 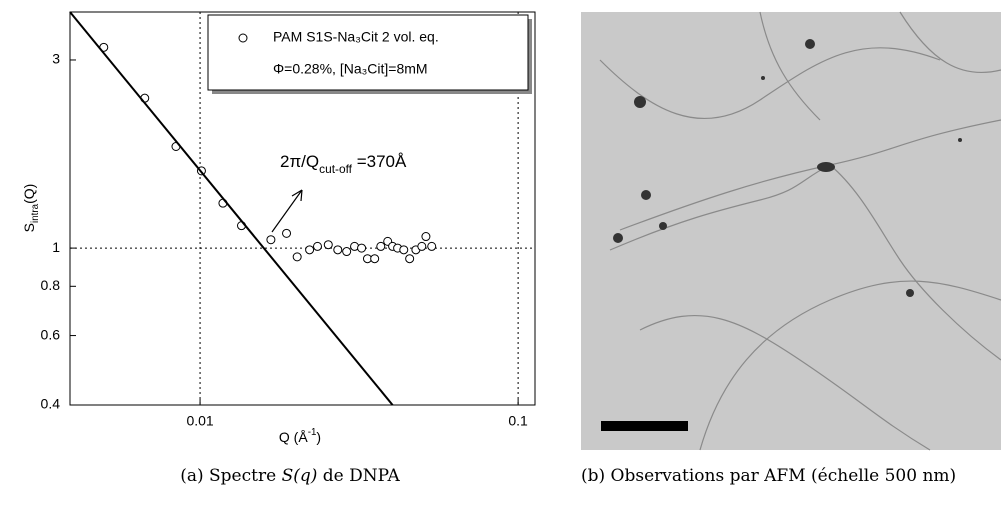 I want to click on y-tick-label: 0.6, so click(x=51, y=334).